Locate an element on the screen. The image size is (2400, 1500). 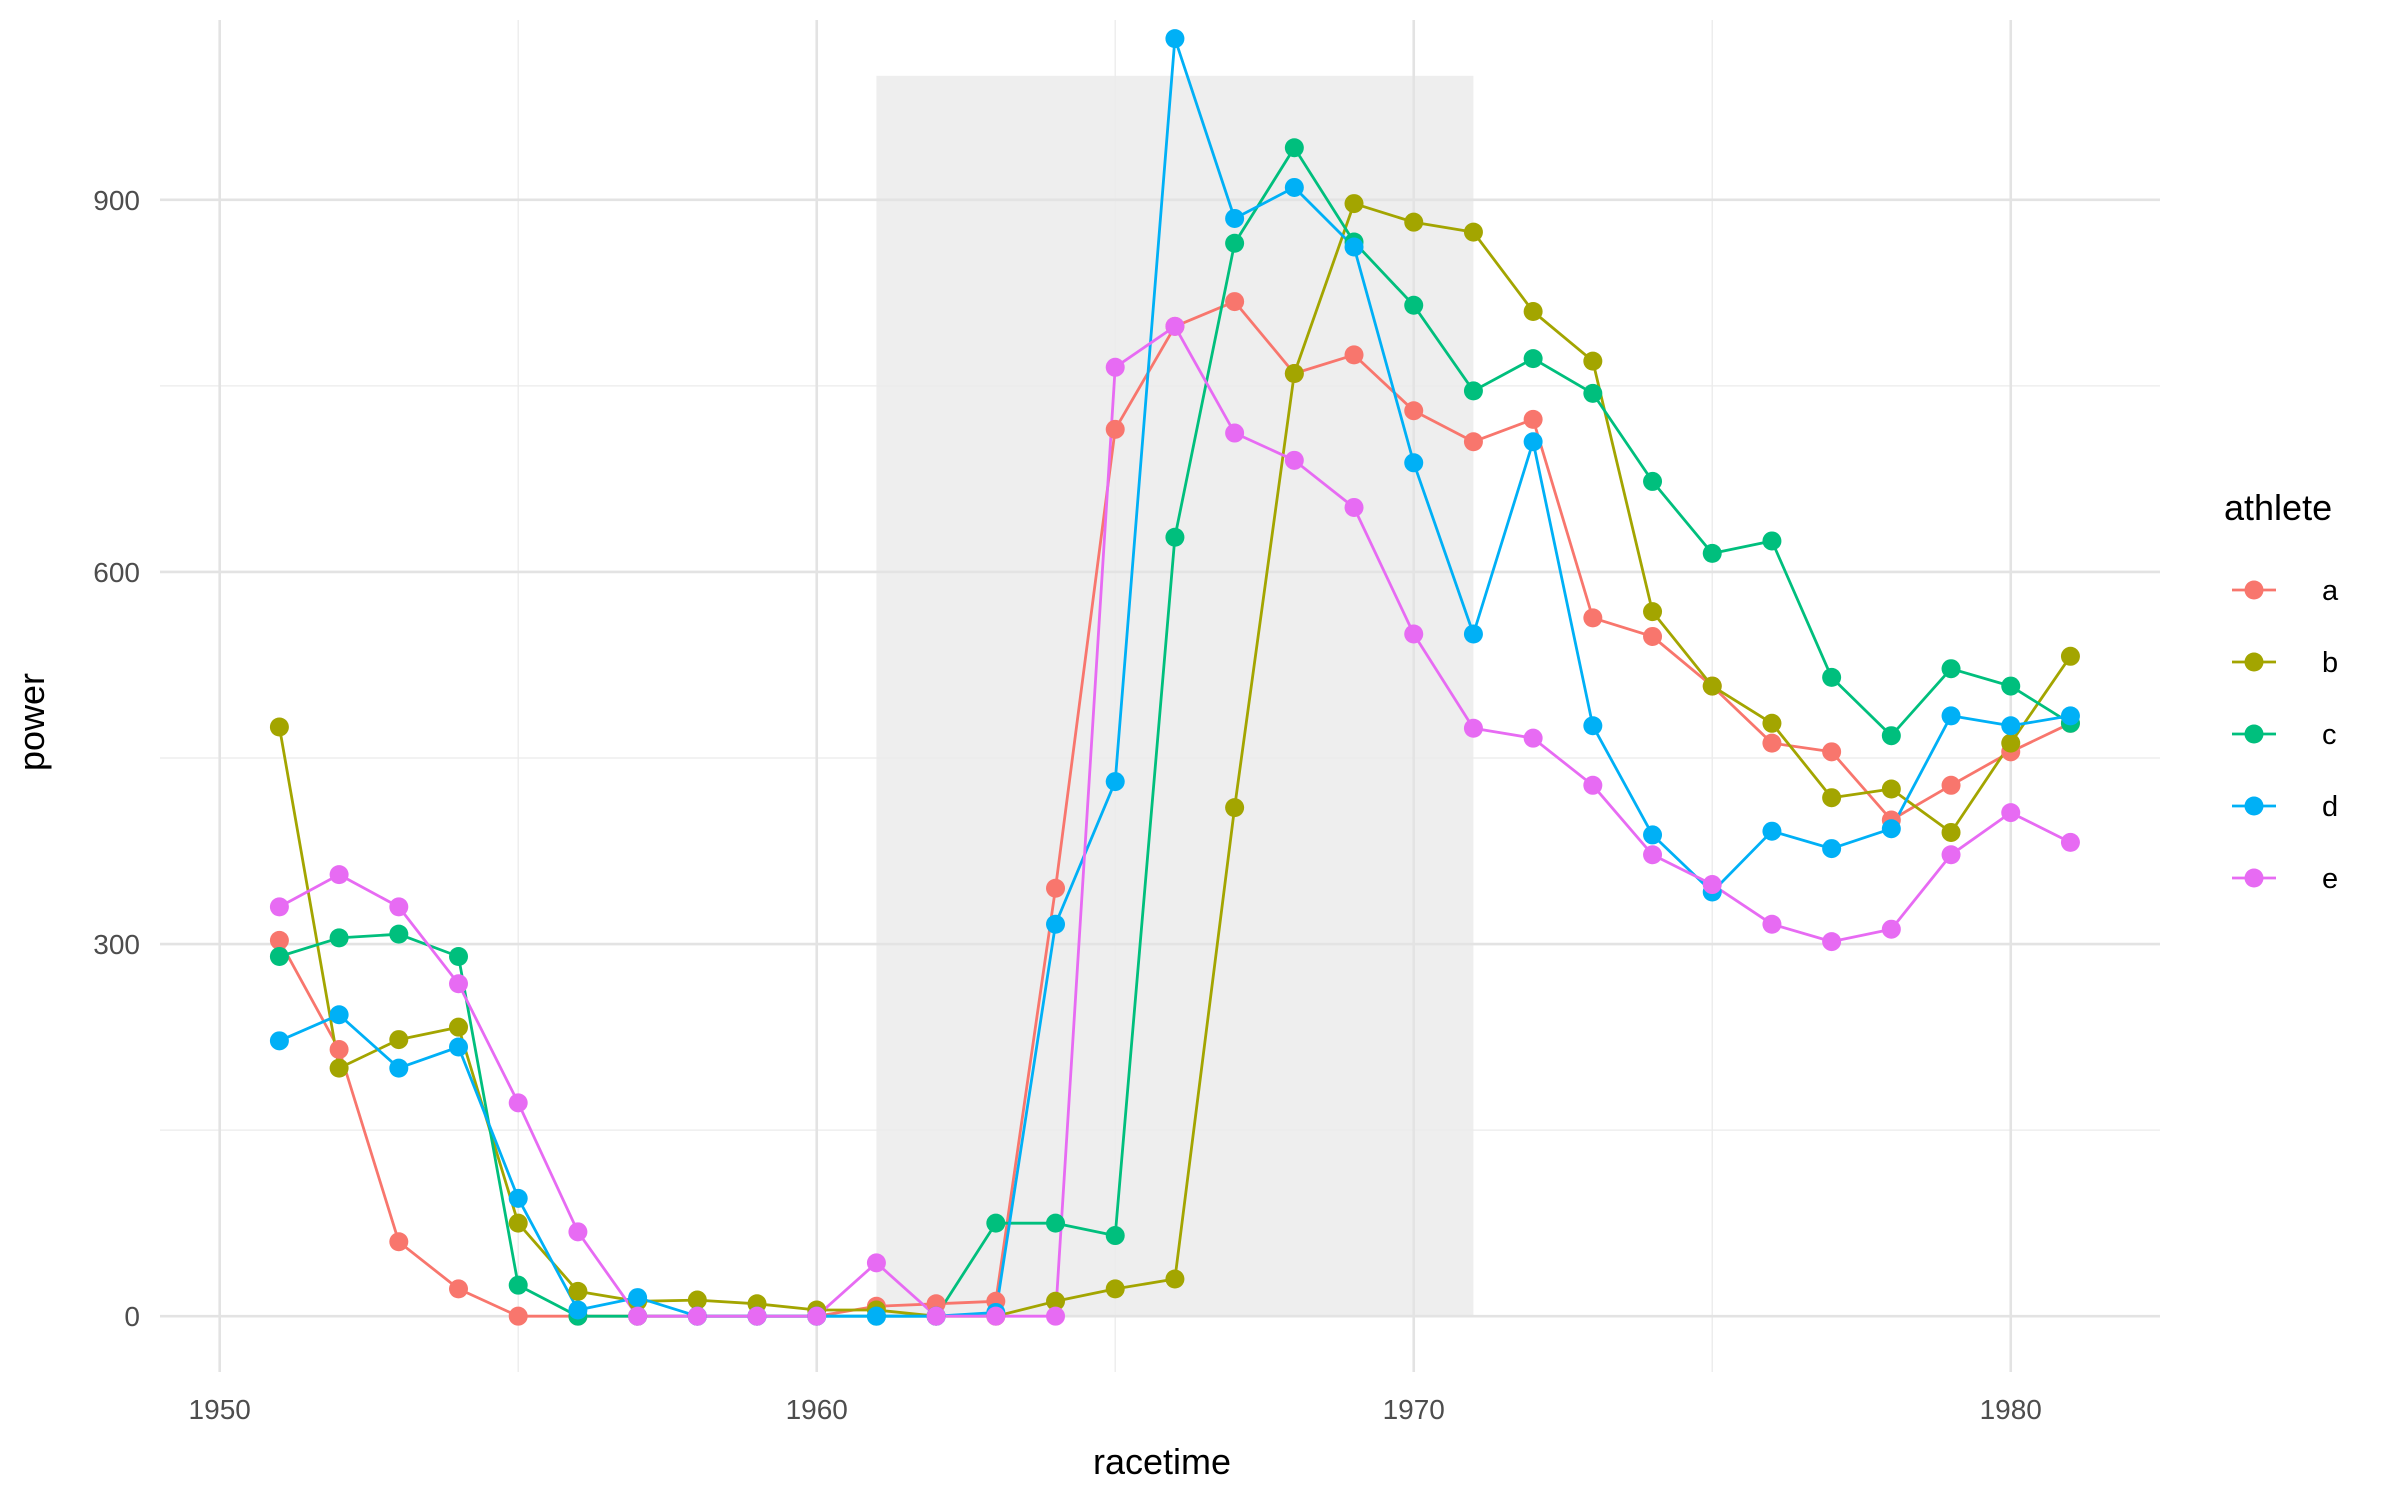
legend-key-point-e is located at coordinates (2254, 878).